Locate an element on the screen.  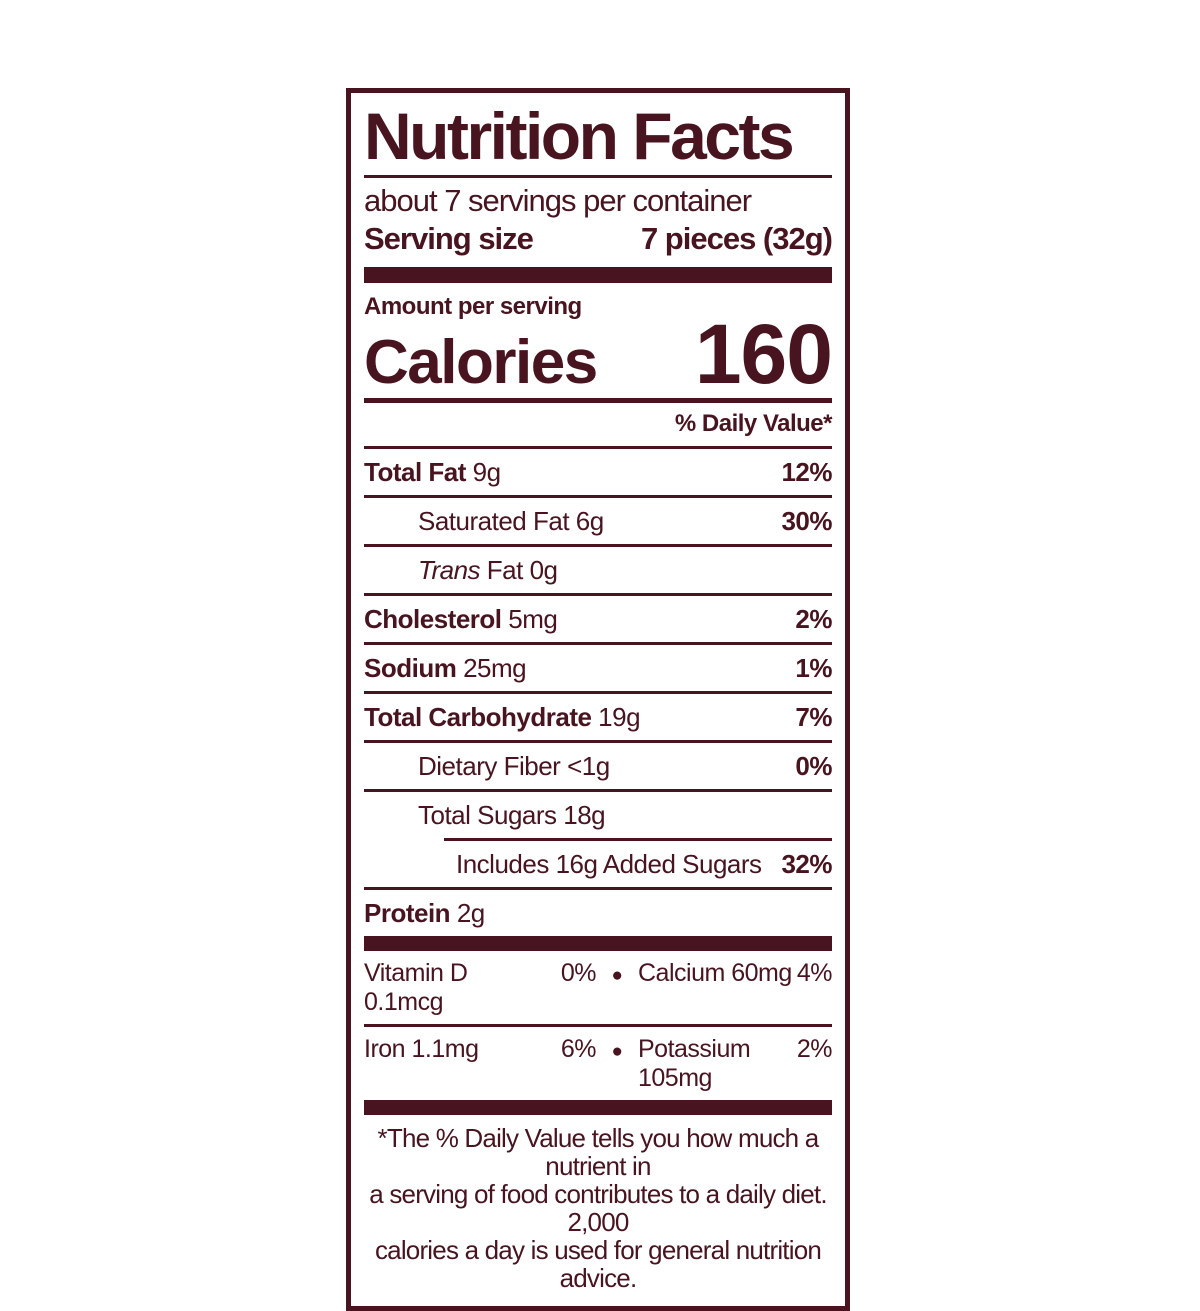
nutrient-name: Cholesterol is located at coordinates (433, 619).